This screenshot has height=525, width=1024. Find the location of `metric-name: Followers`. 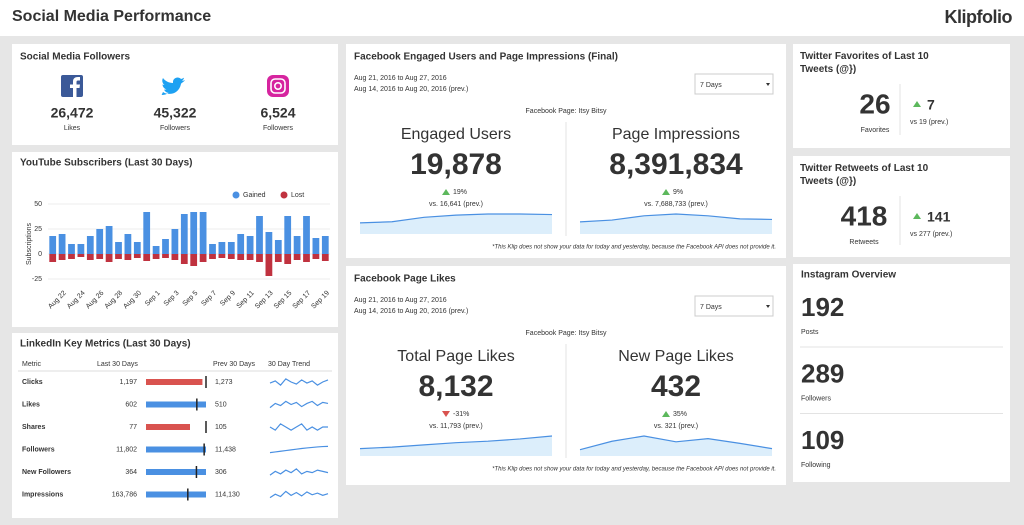

metric-name: Followers is located at coordinates (38, 449).